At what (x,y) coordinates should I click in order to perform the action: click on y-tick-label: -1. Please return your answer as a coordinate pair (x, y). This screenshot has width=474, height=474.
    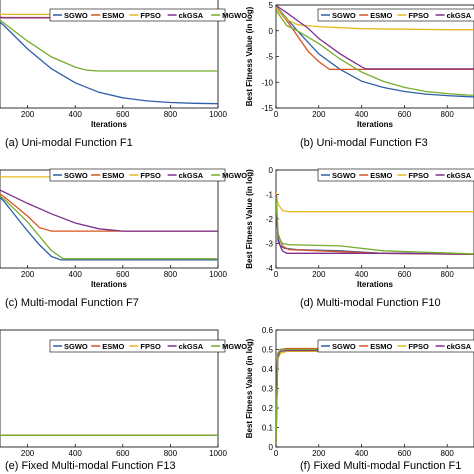
    Looking at the image, I should click on (270, 195).